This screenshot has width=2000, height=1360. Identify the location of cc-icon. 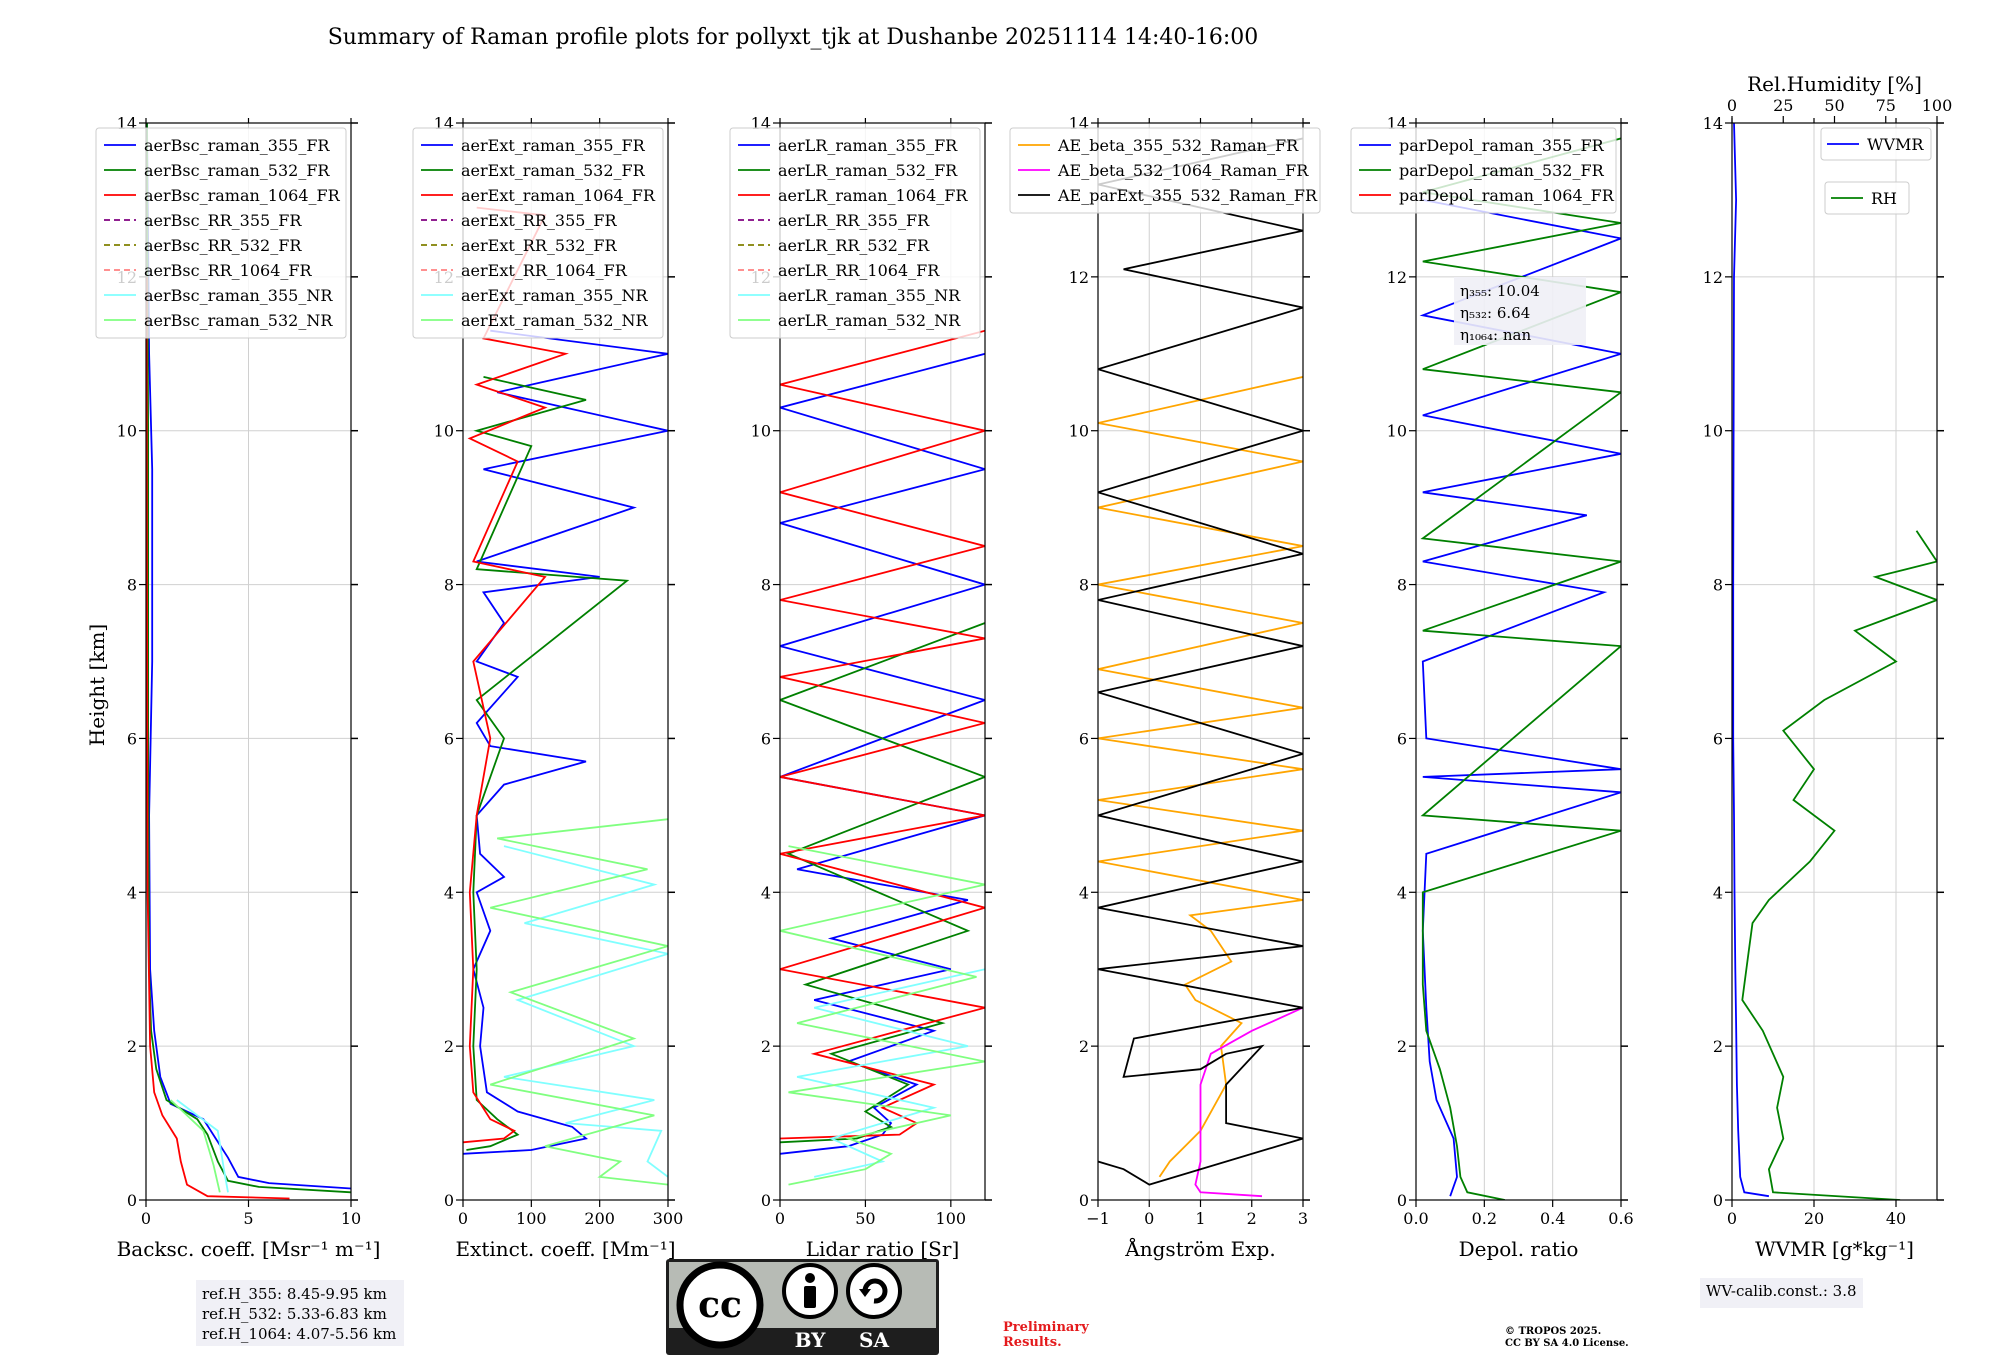
(720, 1305).